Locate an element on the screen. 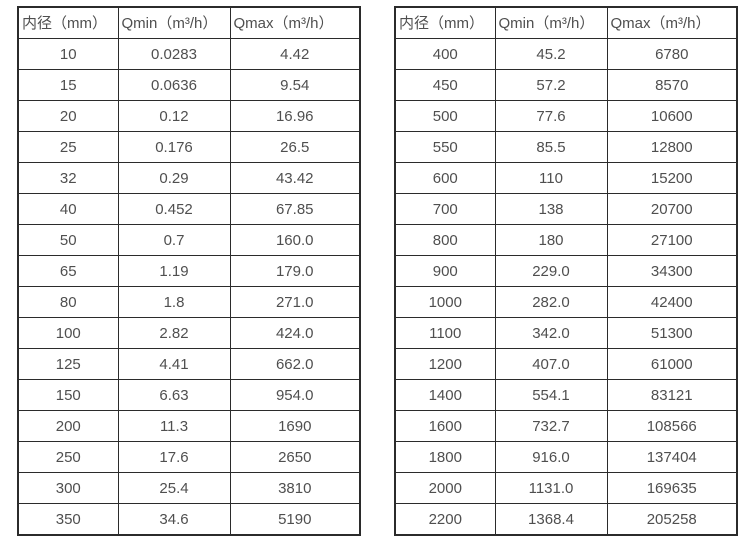 The width and height of the screenshot is (750, 536). table-cell: 8570 is located at coordinates (672, 85).